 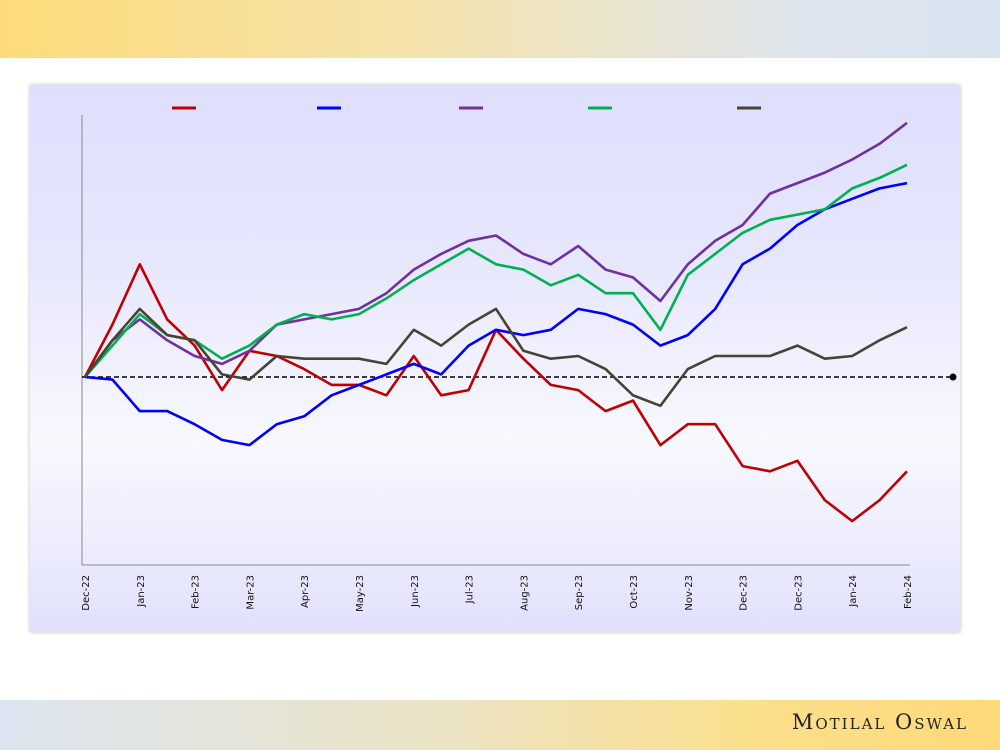 What do you see at coordinates (305, 591) in the screenshot?
I see `x-tick-label: Apr-23` at bounding box center [305, 591].